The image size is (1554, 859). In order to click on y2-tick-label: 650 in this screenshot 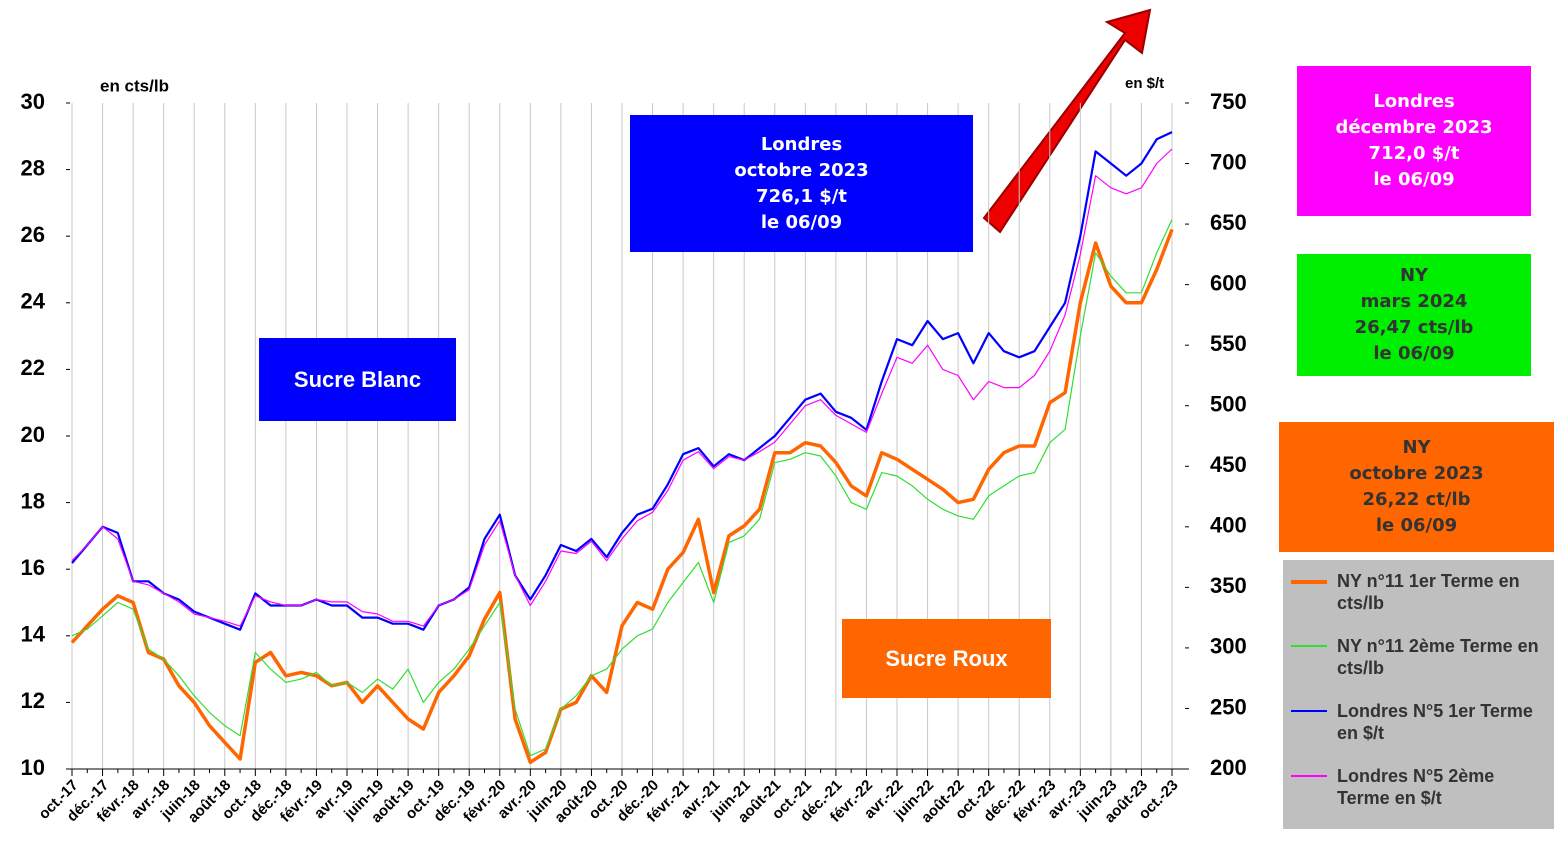, I will do `click(1228, 222)`.